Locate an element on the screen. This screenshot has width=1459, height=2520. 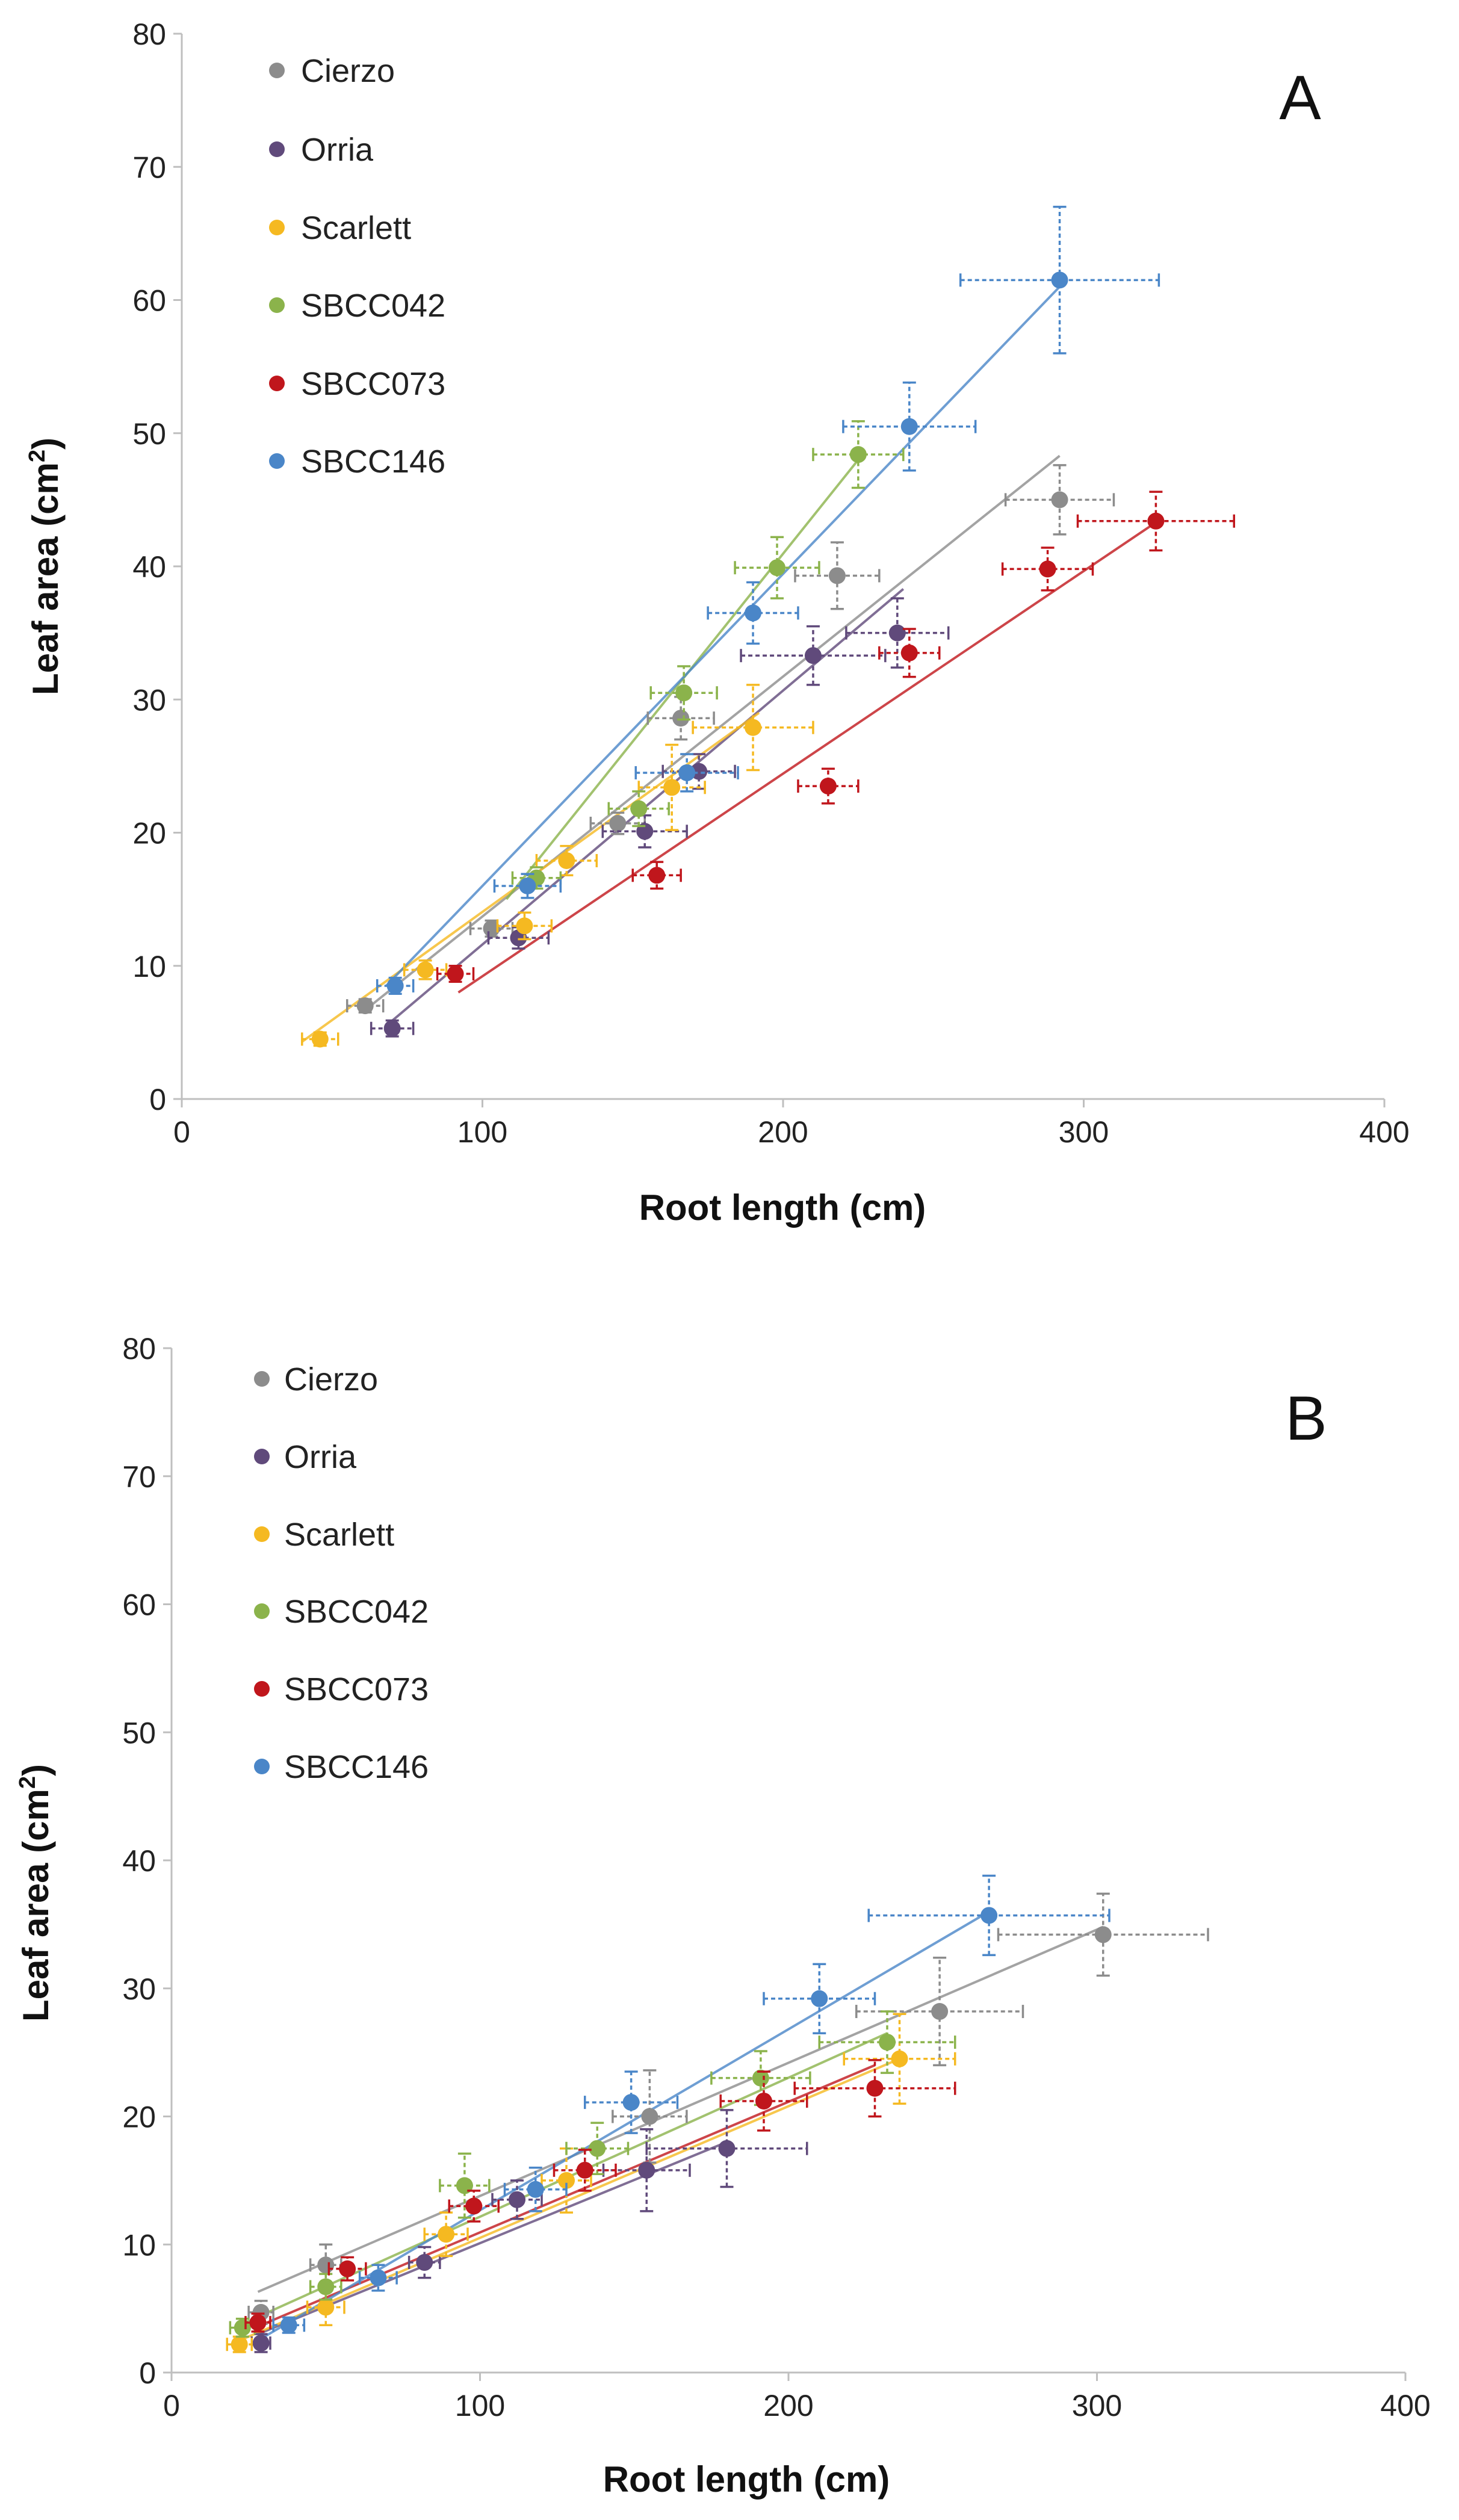
panel-a-legend-item-orria: Orria is located at coordinates (322, 150).